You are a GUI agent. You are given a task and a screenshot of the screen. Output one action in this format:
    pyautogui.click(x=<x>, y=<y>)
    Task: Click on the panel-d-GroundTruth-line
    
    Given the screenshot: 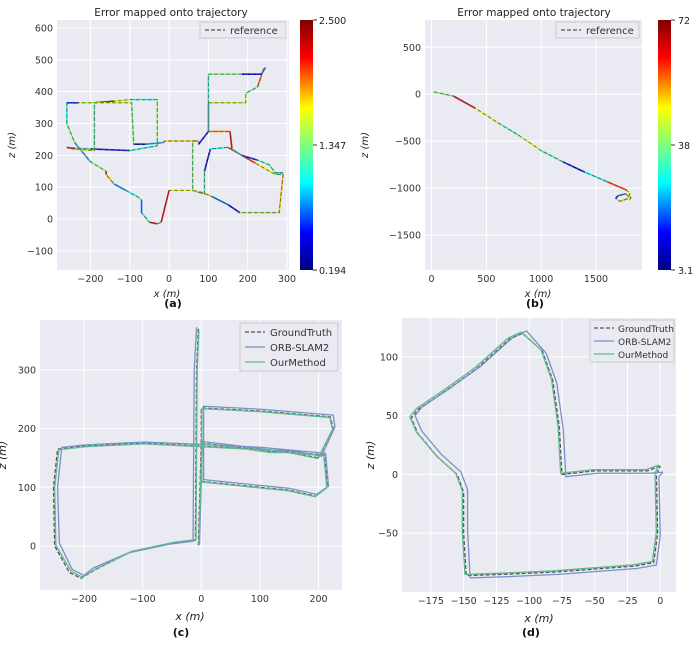 What is the action you would take?
    pyautogui.click(x=535, y=454)
    